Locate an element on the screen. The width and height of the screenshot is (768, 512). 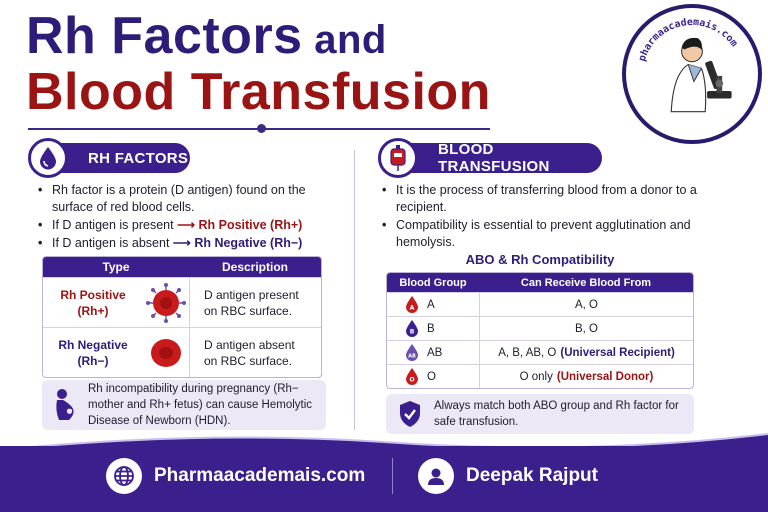
rh-type-table: Type Description Rh Positive (Rh+) is located at coordinates (182, 317).